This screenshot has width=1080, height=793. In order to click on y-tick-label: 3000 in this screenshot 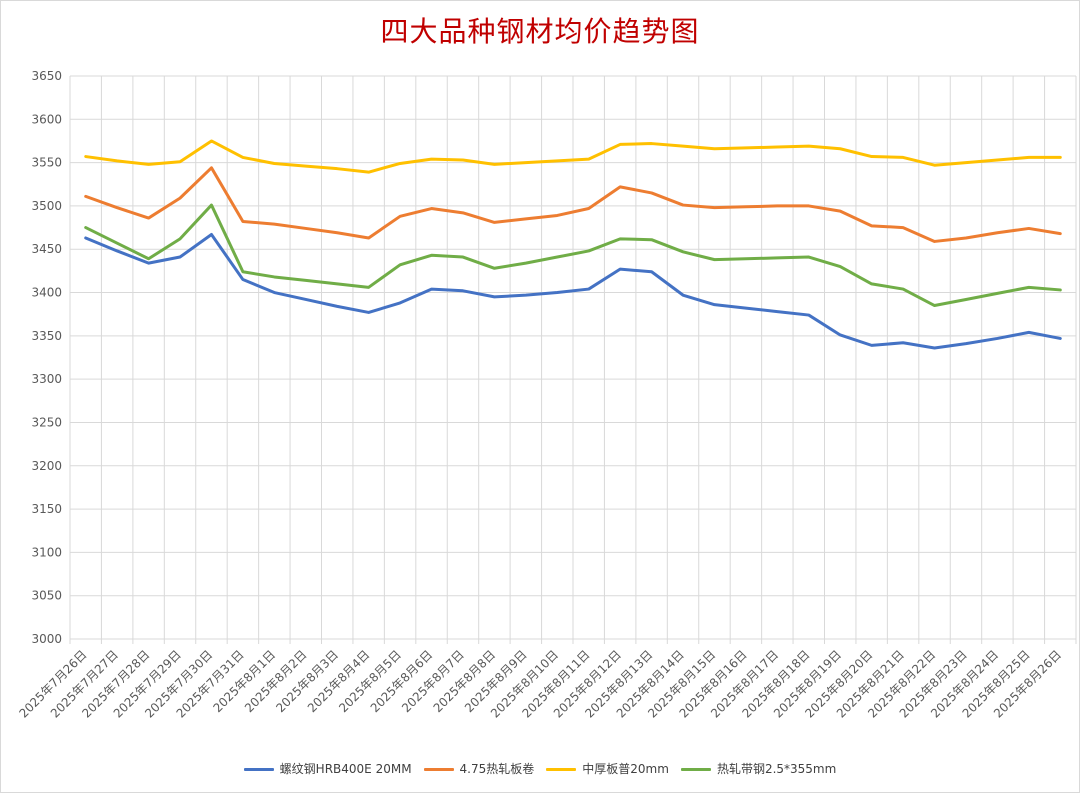, I will do `click(46, 639)`.